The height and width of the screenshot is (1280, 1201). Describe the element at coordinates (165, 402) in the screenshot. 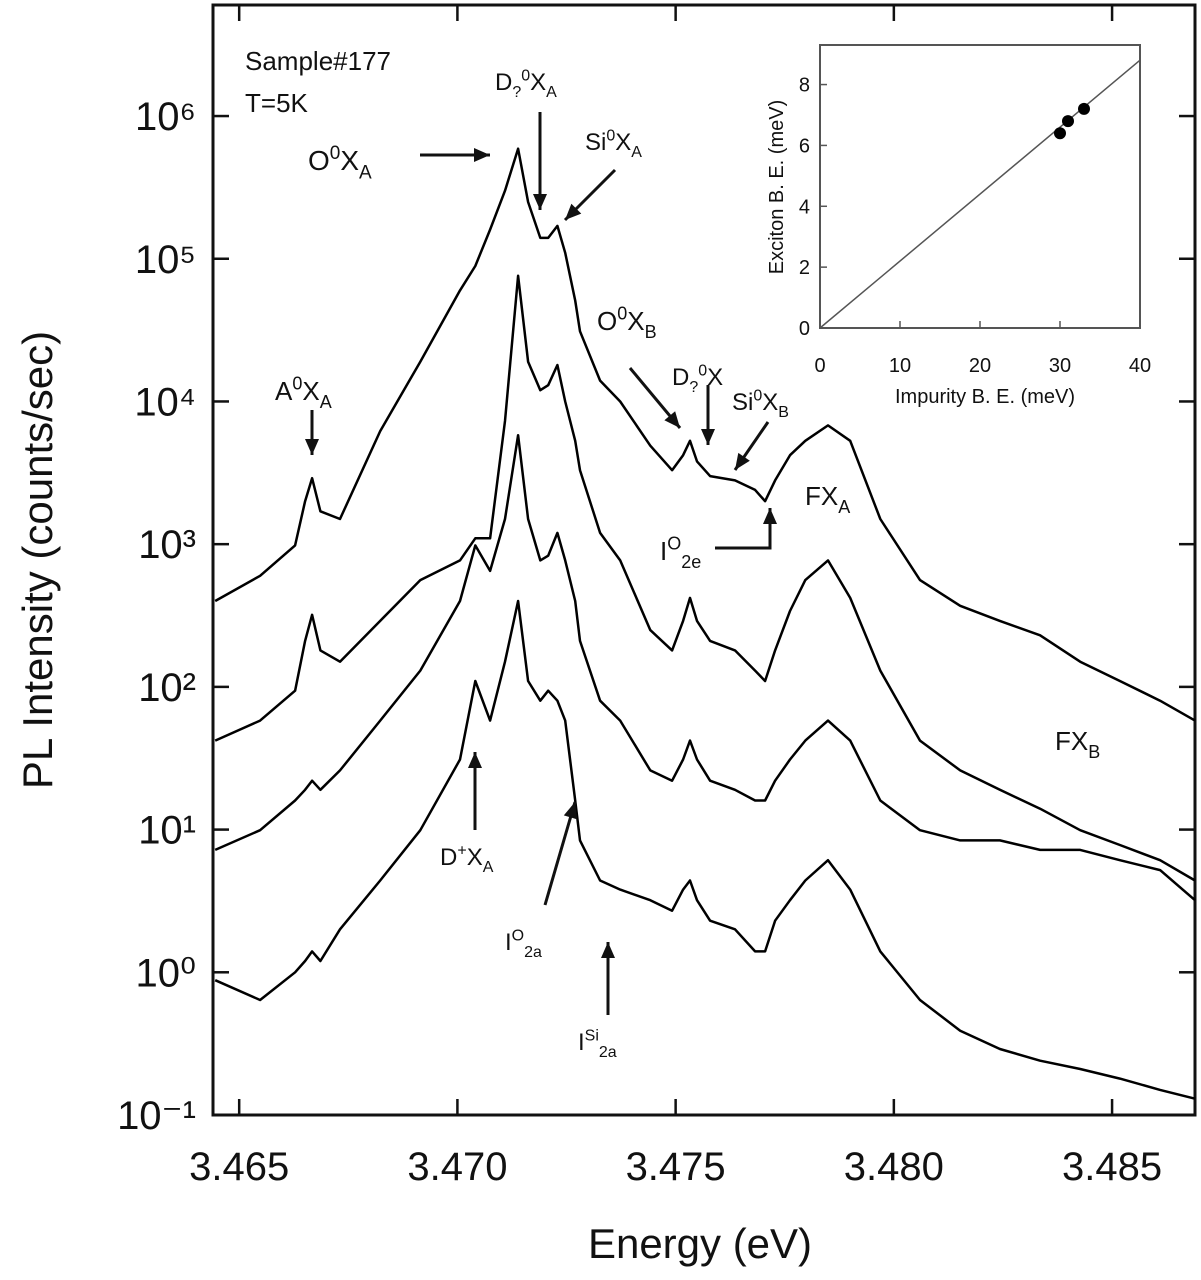

I see `y-tick-label: 10⁴` at that location.